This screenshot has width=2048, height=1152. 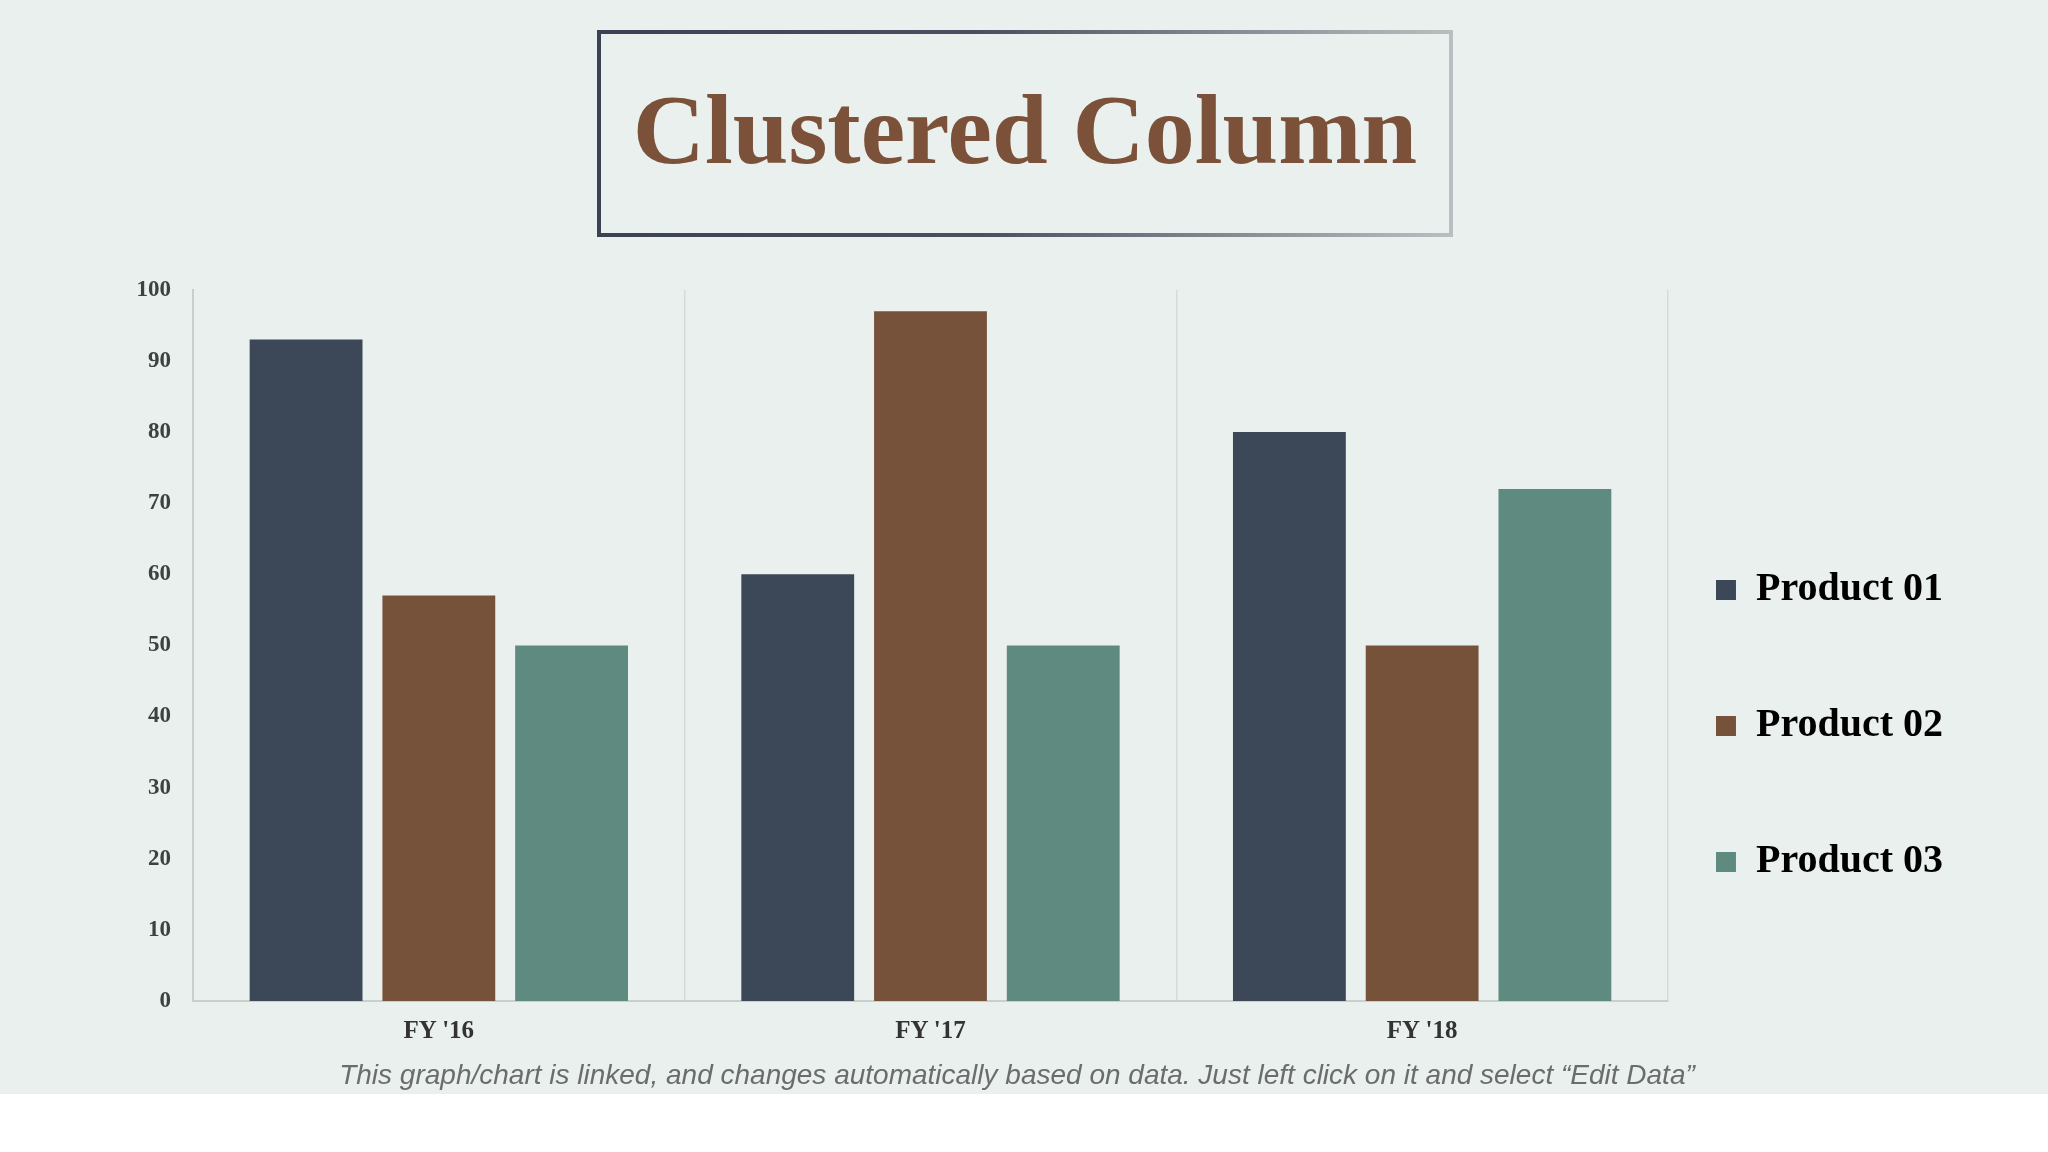 What do you see at coordinates (159, 573) in the screenshot?
I see `y-tick-label: 60` at bounding box center [159, 573].